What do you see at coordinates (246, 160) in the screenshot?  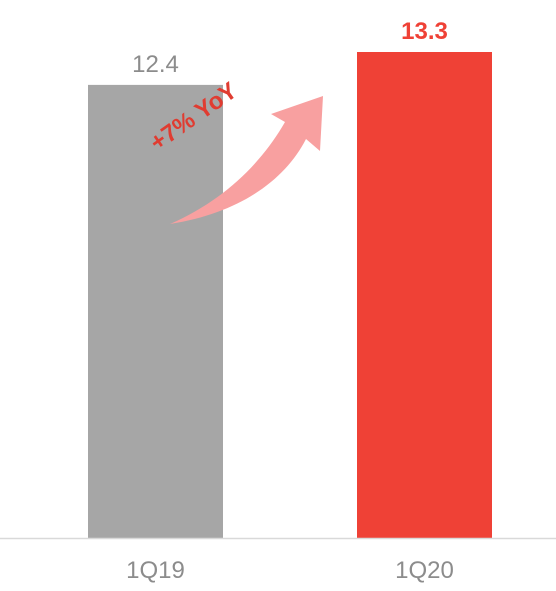 I see `curved-up-right-arrow-icon` at bounding box center [246, 160].